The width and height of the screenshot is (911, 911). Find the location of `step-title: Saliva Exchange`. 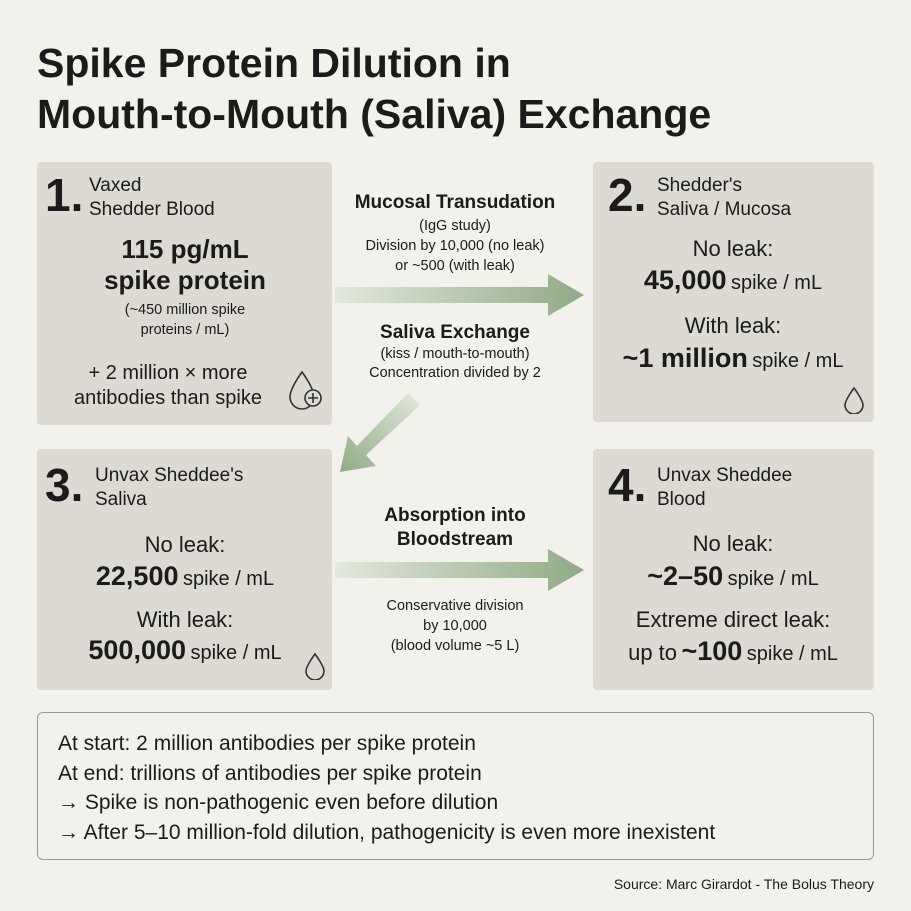

step-title: Saliva Exchange is located at coordinates (455, 333).